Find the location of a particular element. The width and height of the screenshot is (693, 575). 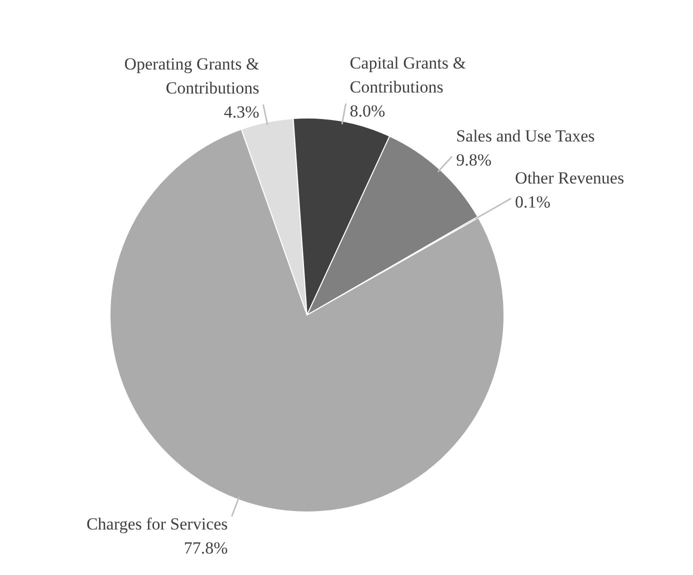

data-label: 77.8% is located at coordinates (206, 548).